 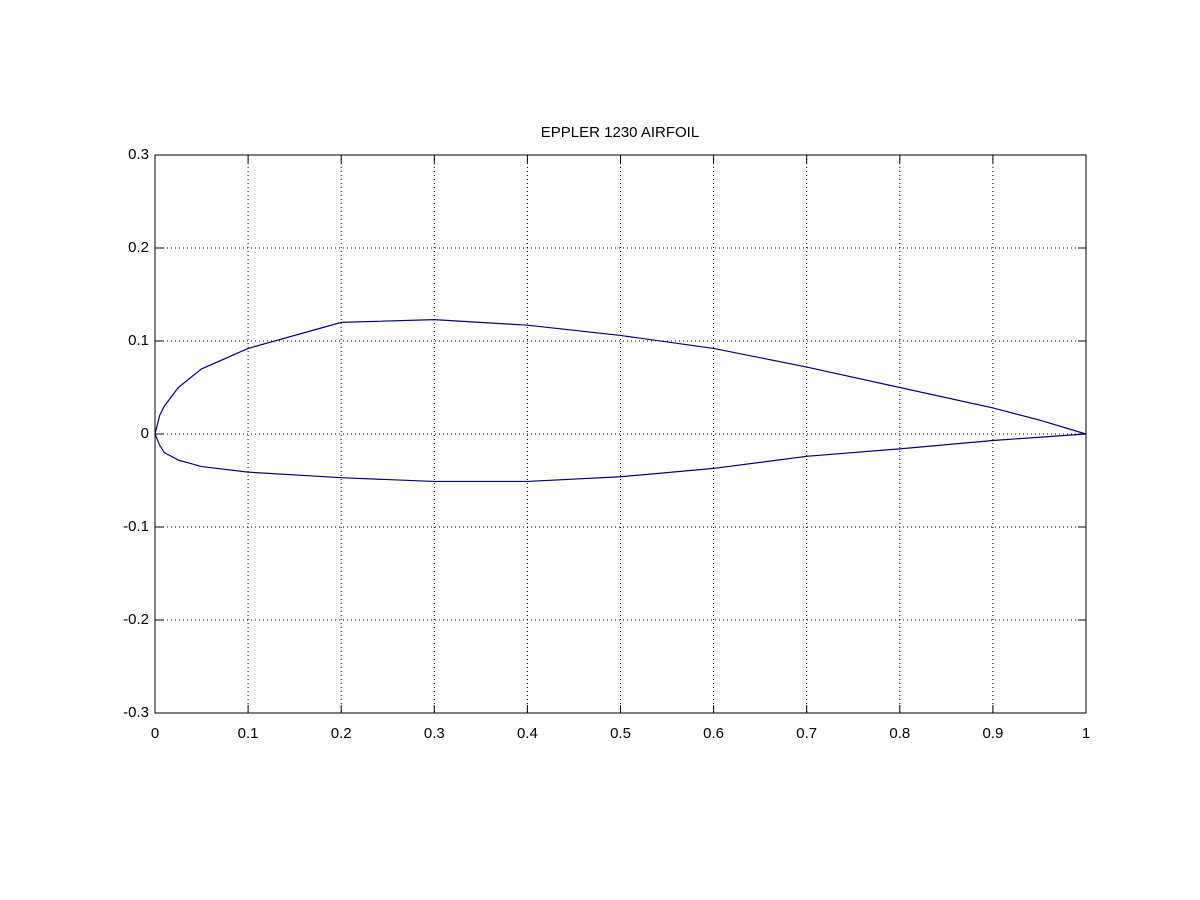 What do you see at coordinates (899, 733) in the screenshot?
I see `x-tick-label: 0.8` at bounding box center [899, 733].